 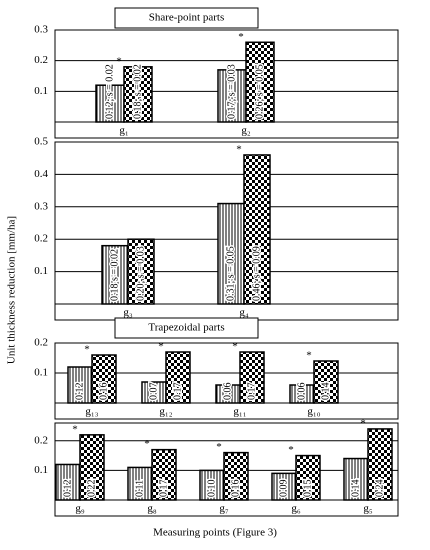 I want to click on value-label: 0.17; s = 0.03, so click(x=231, y=91).